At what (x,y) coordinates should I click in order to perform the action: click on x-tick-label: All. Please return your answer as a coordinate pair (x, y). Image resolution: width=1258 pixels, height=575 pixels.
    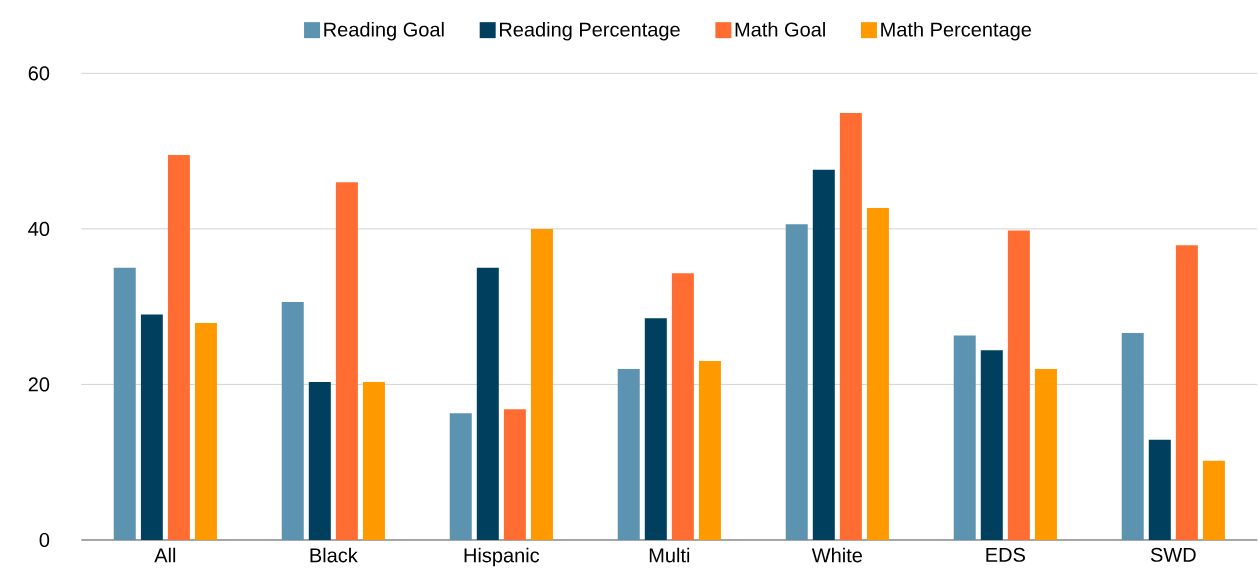
    Looking at the image, I should click on (165, 555).